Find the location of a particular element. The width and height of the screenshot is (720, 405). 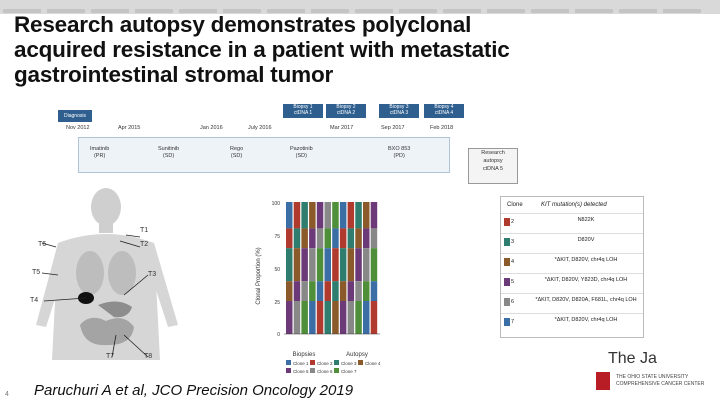

clone-number: 3 is located at coordinates (513, 242).